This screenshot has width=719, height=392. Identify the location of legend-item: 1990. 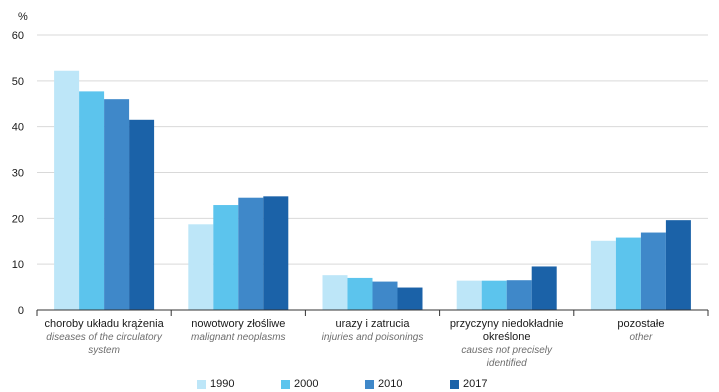
(215, 384).